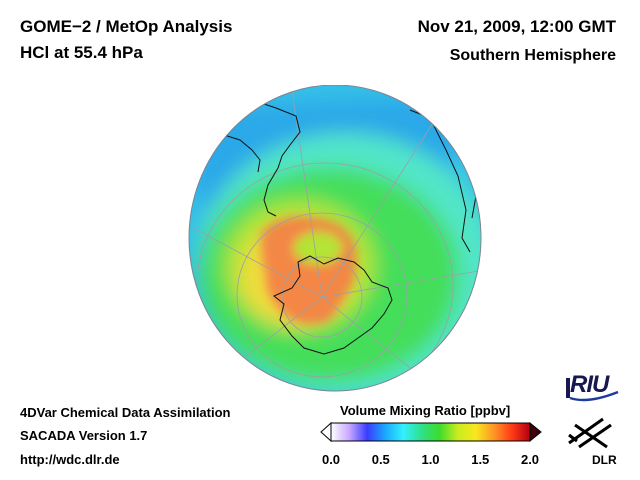 The image size is (640, 480). What do you see at coordinates (594, 396) in the screenshot?
I see `riu-logo-swoosh` at bounding box center [594, 396].